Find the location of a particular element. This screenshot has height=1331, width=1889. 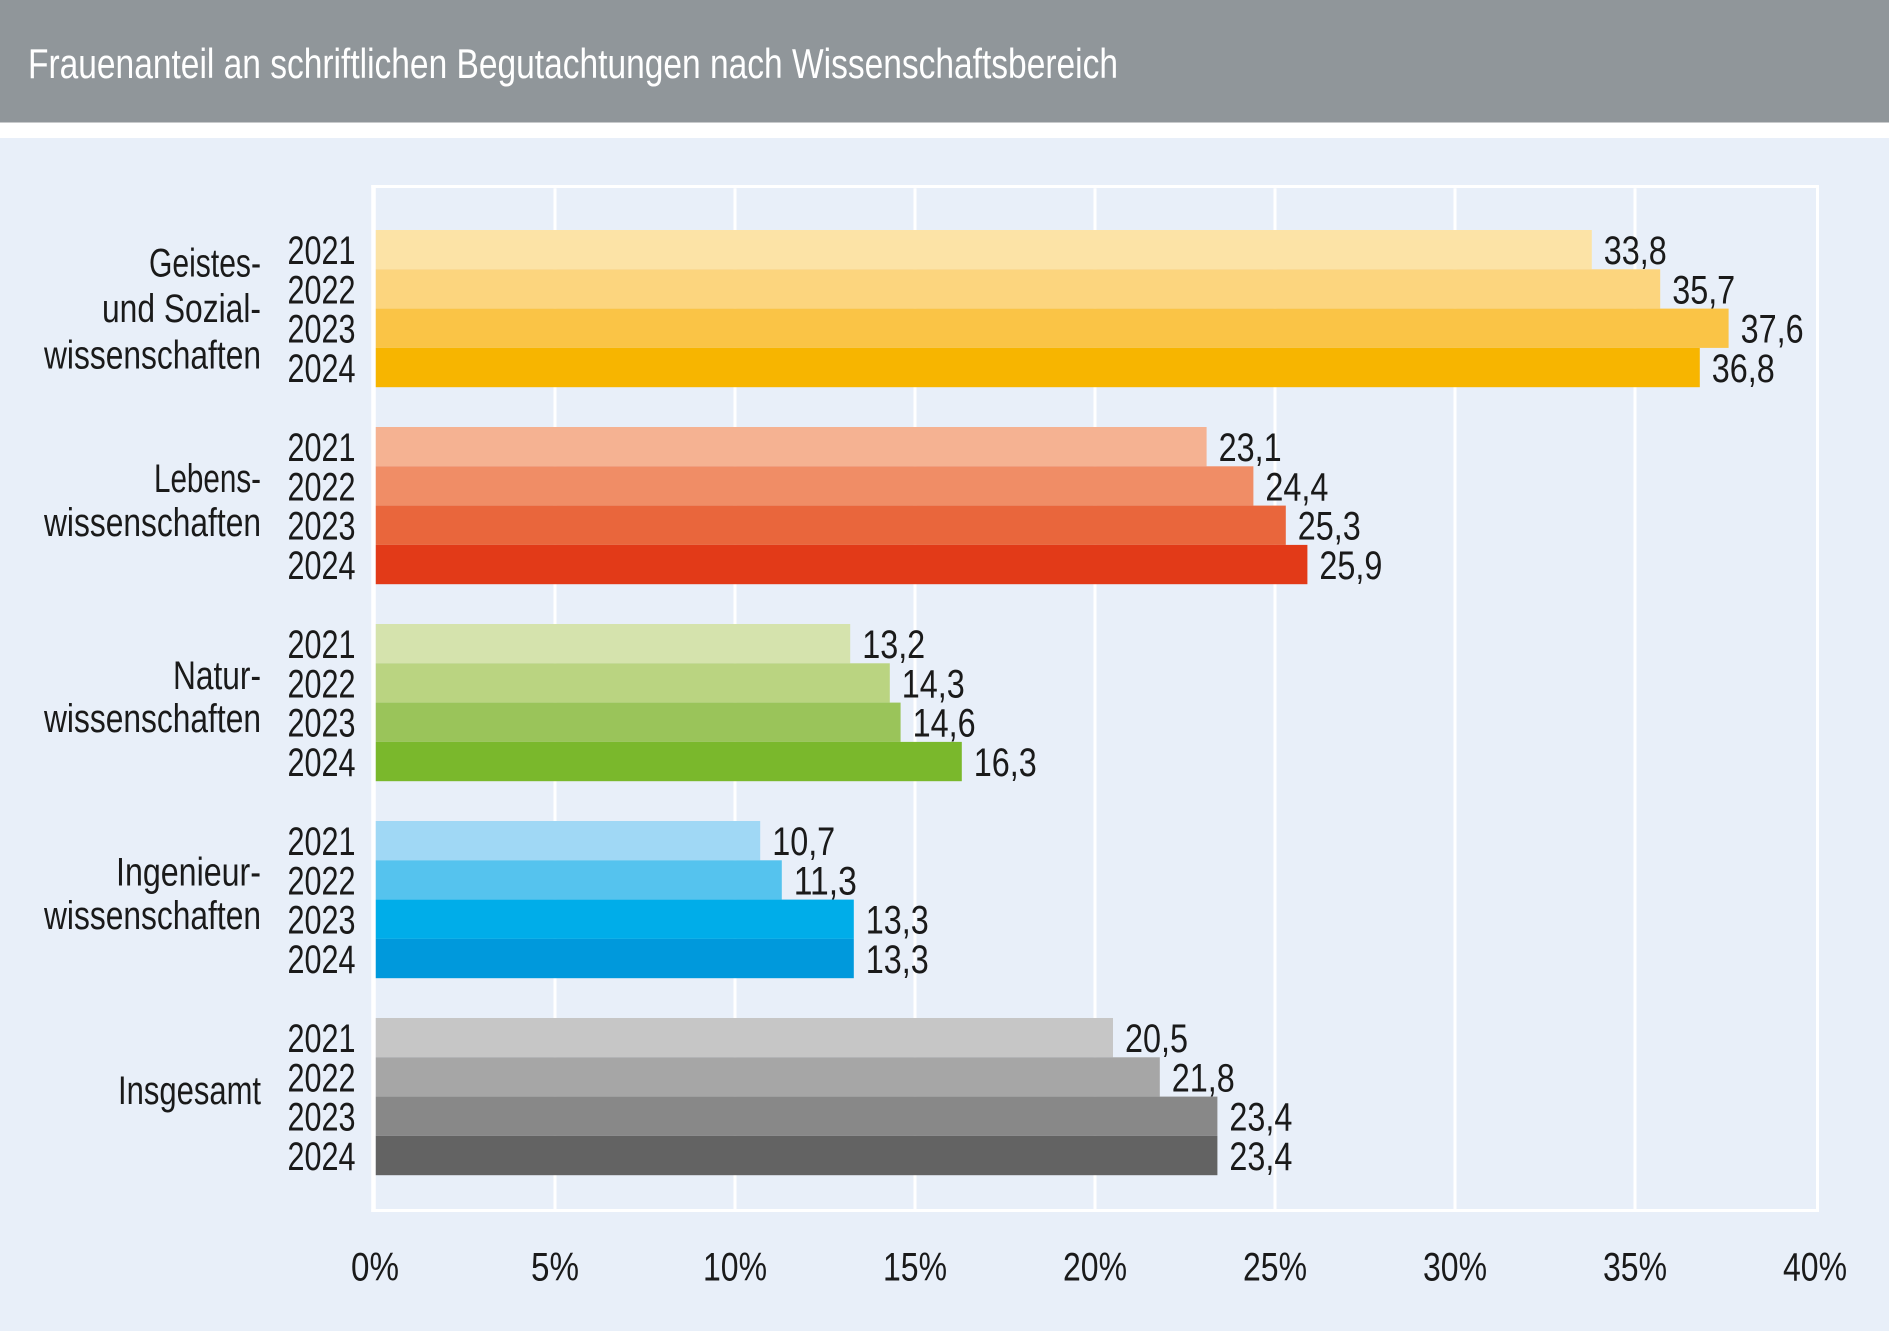

svg-text: 40% is located at coordinates (1815, 1267).